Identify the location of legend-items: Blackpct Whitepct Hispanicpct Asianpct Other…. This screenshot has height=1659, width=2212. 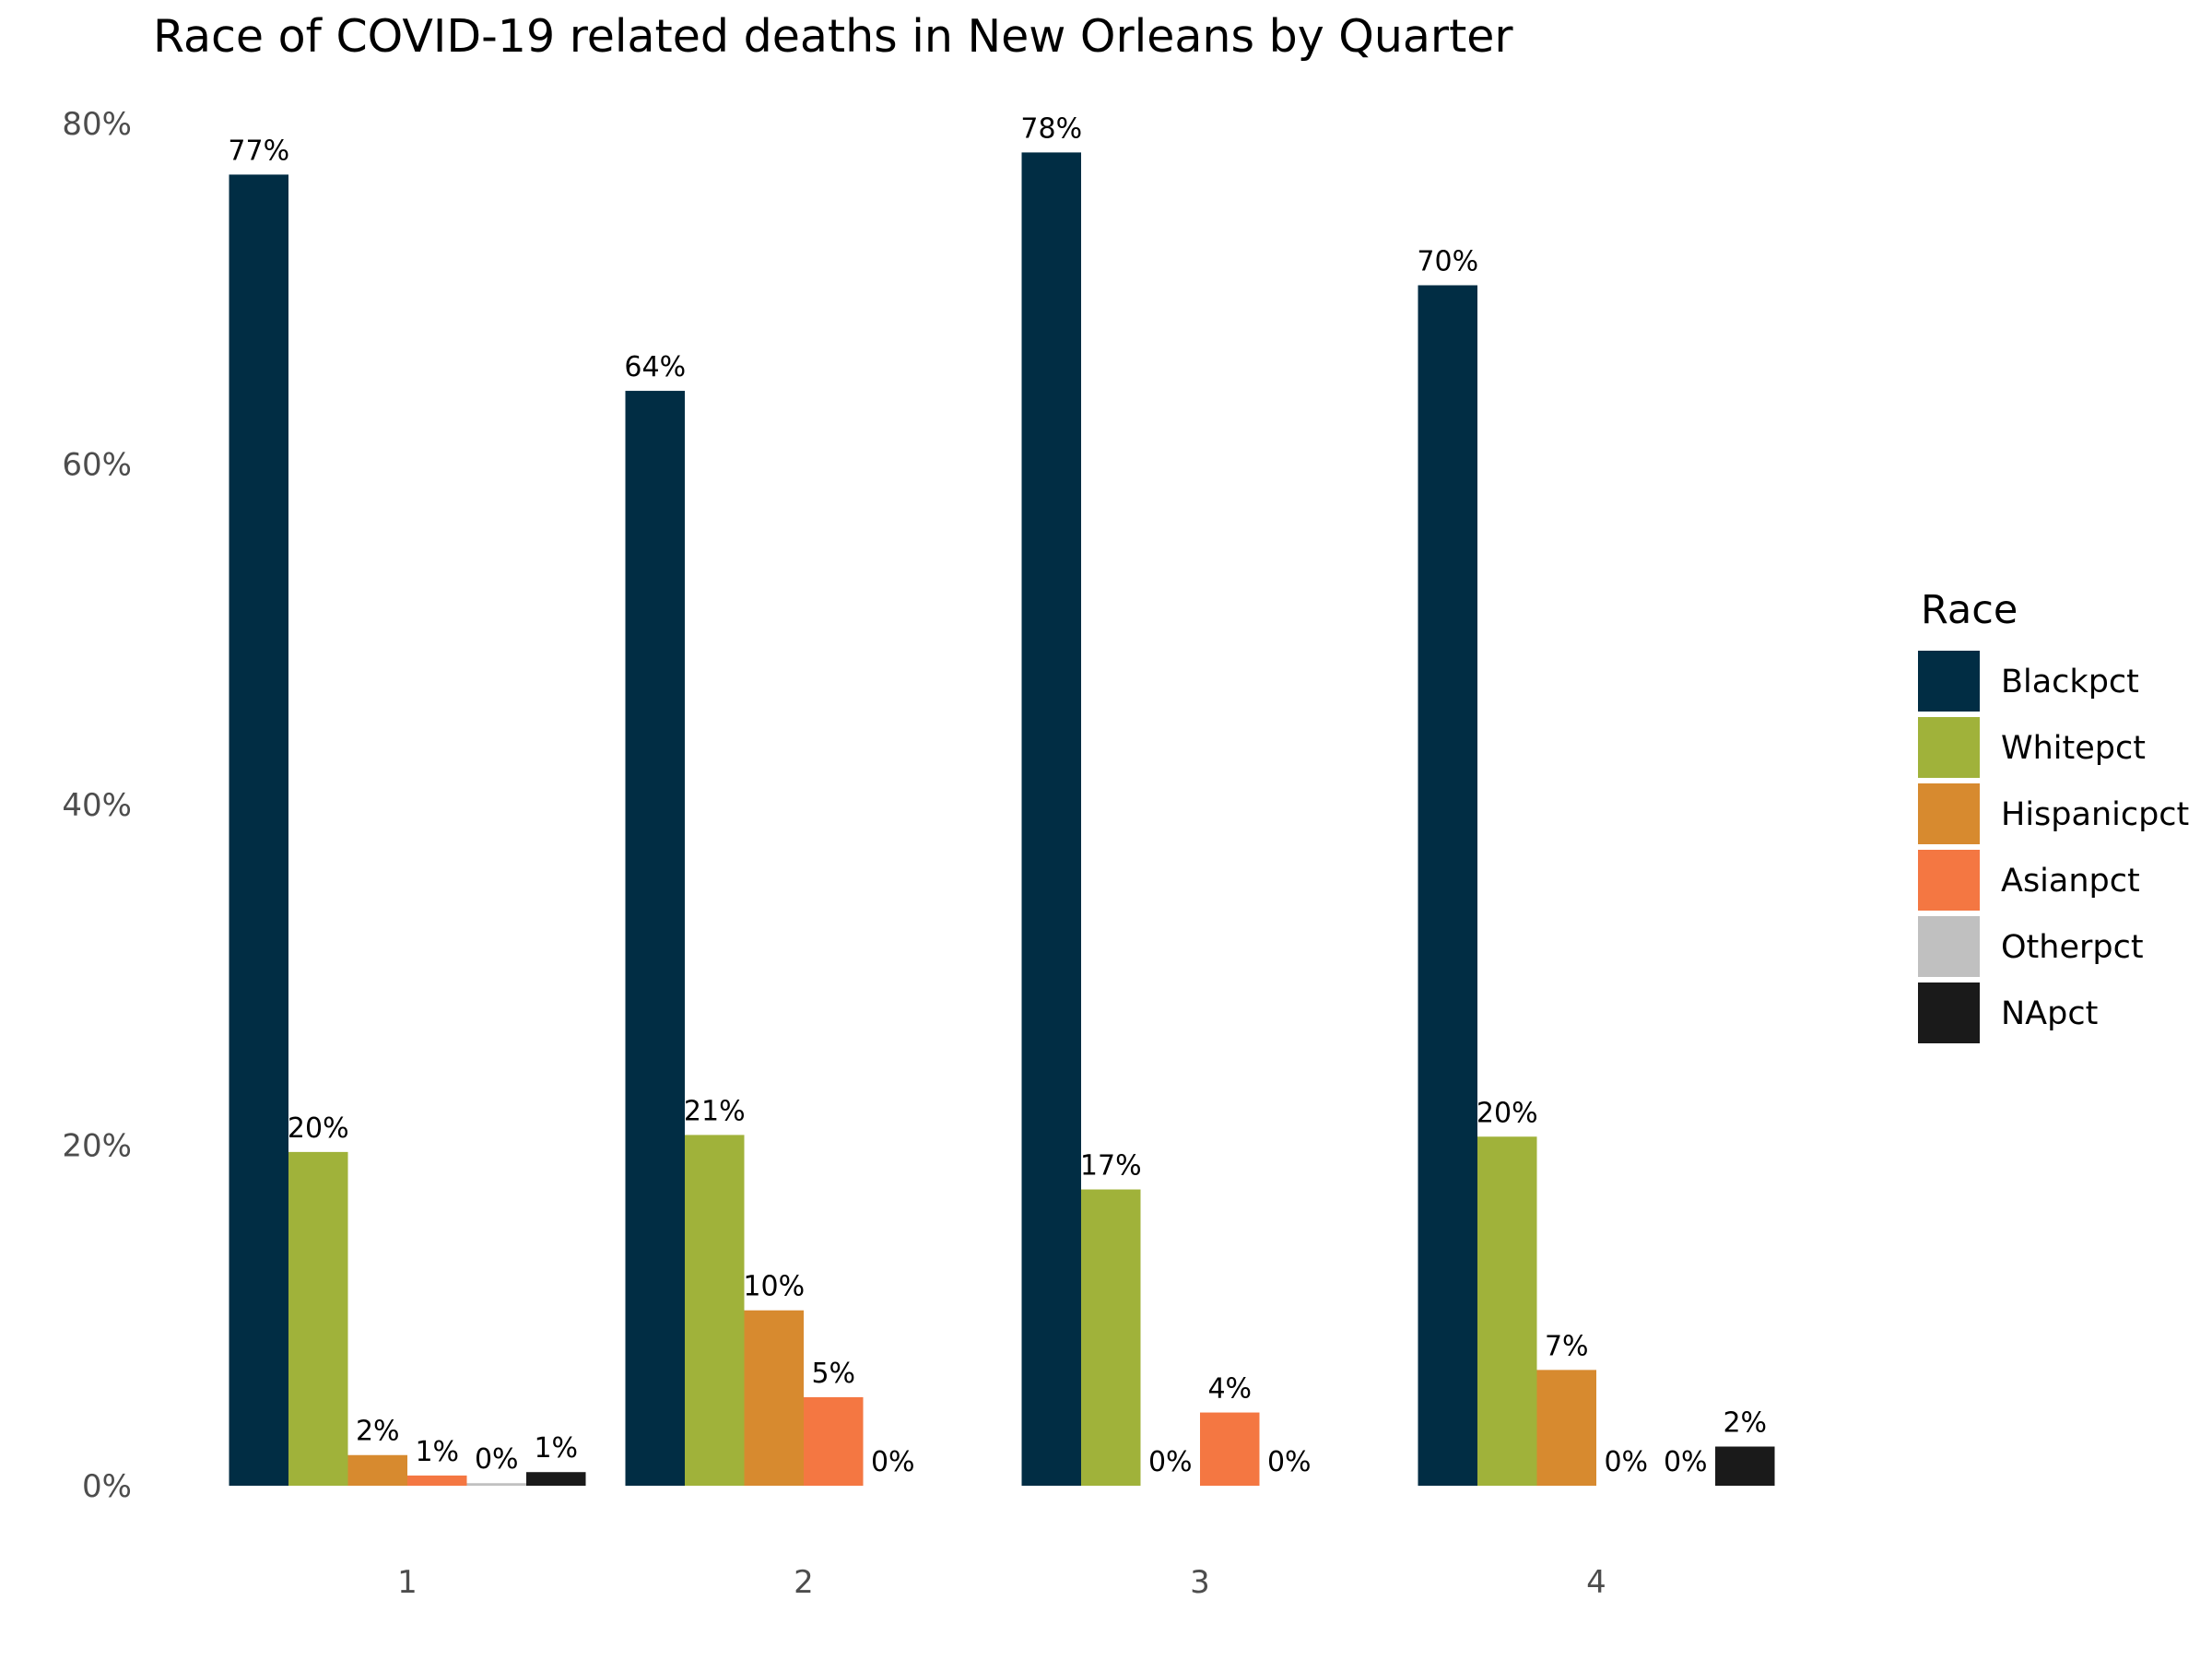
(2053, 847).